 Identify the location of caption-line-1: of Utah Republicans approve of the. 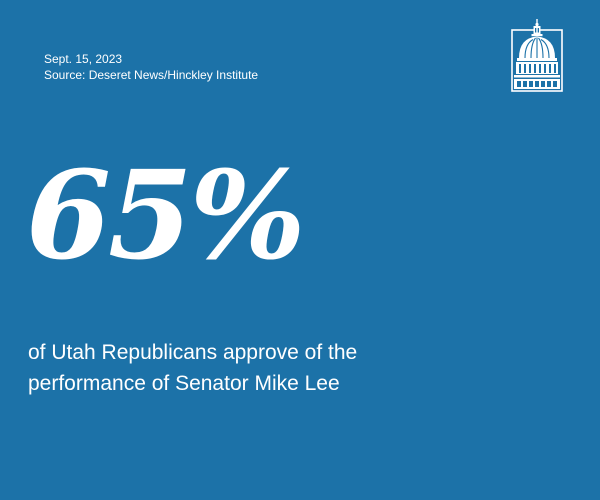
(193, 352).